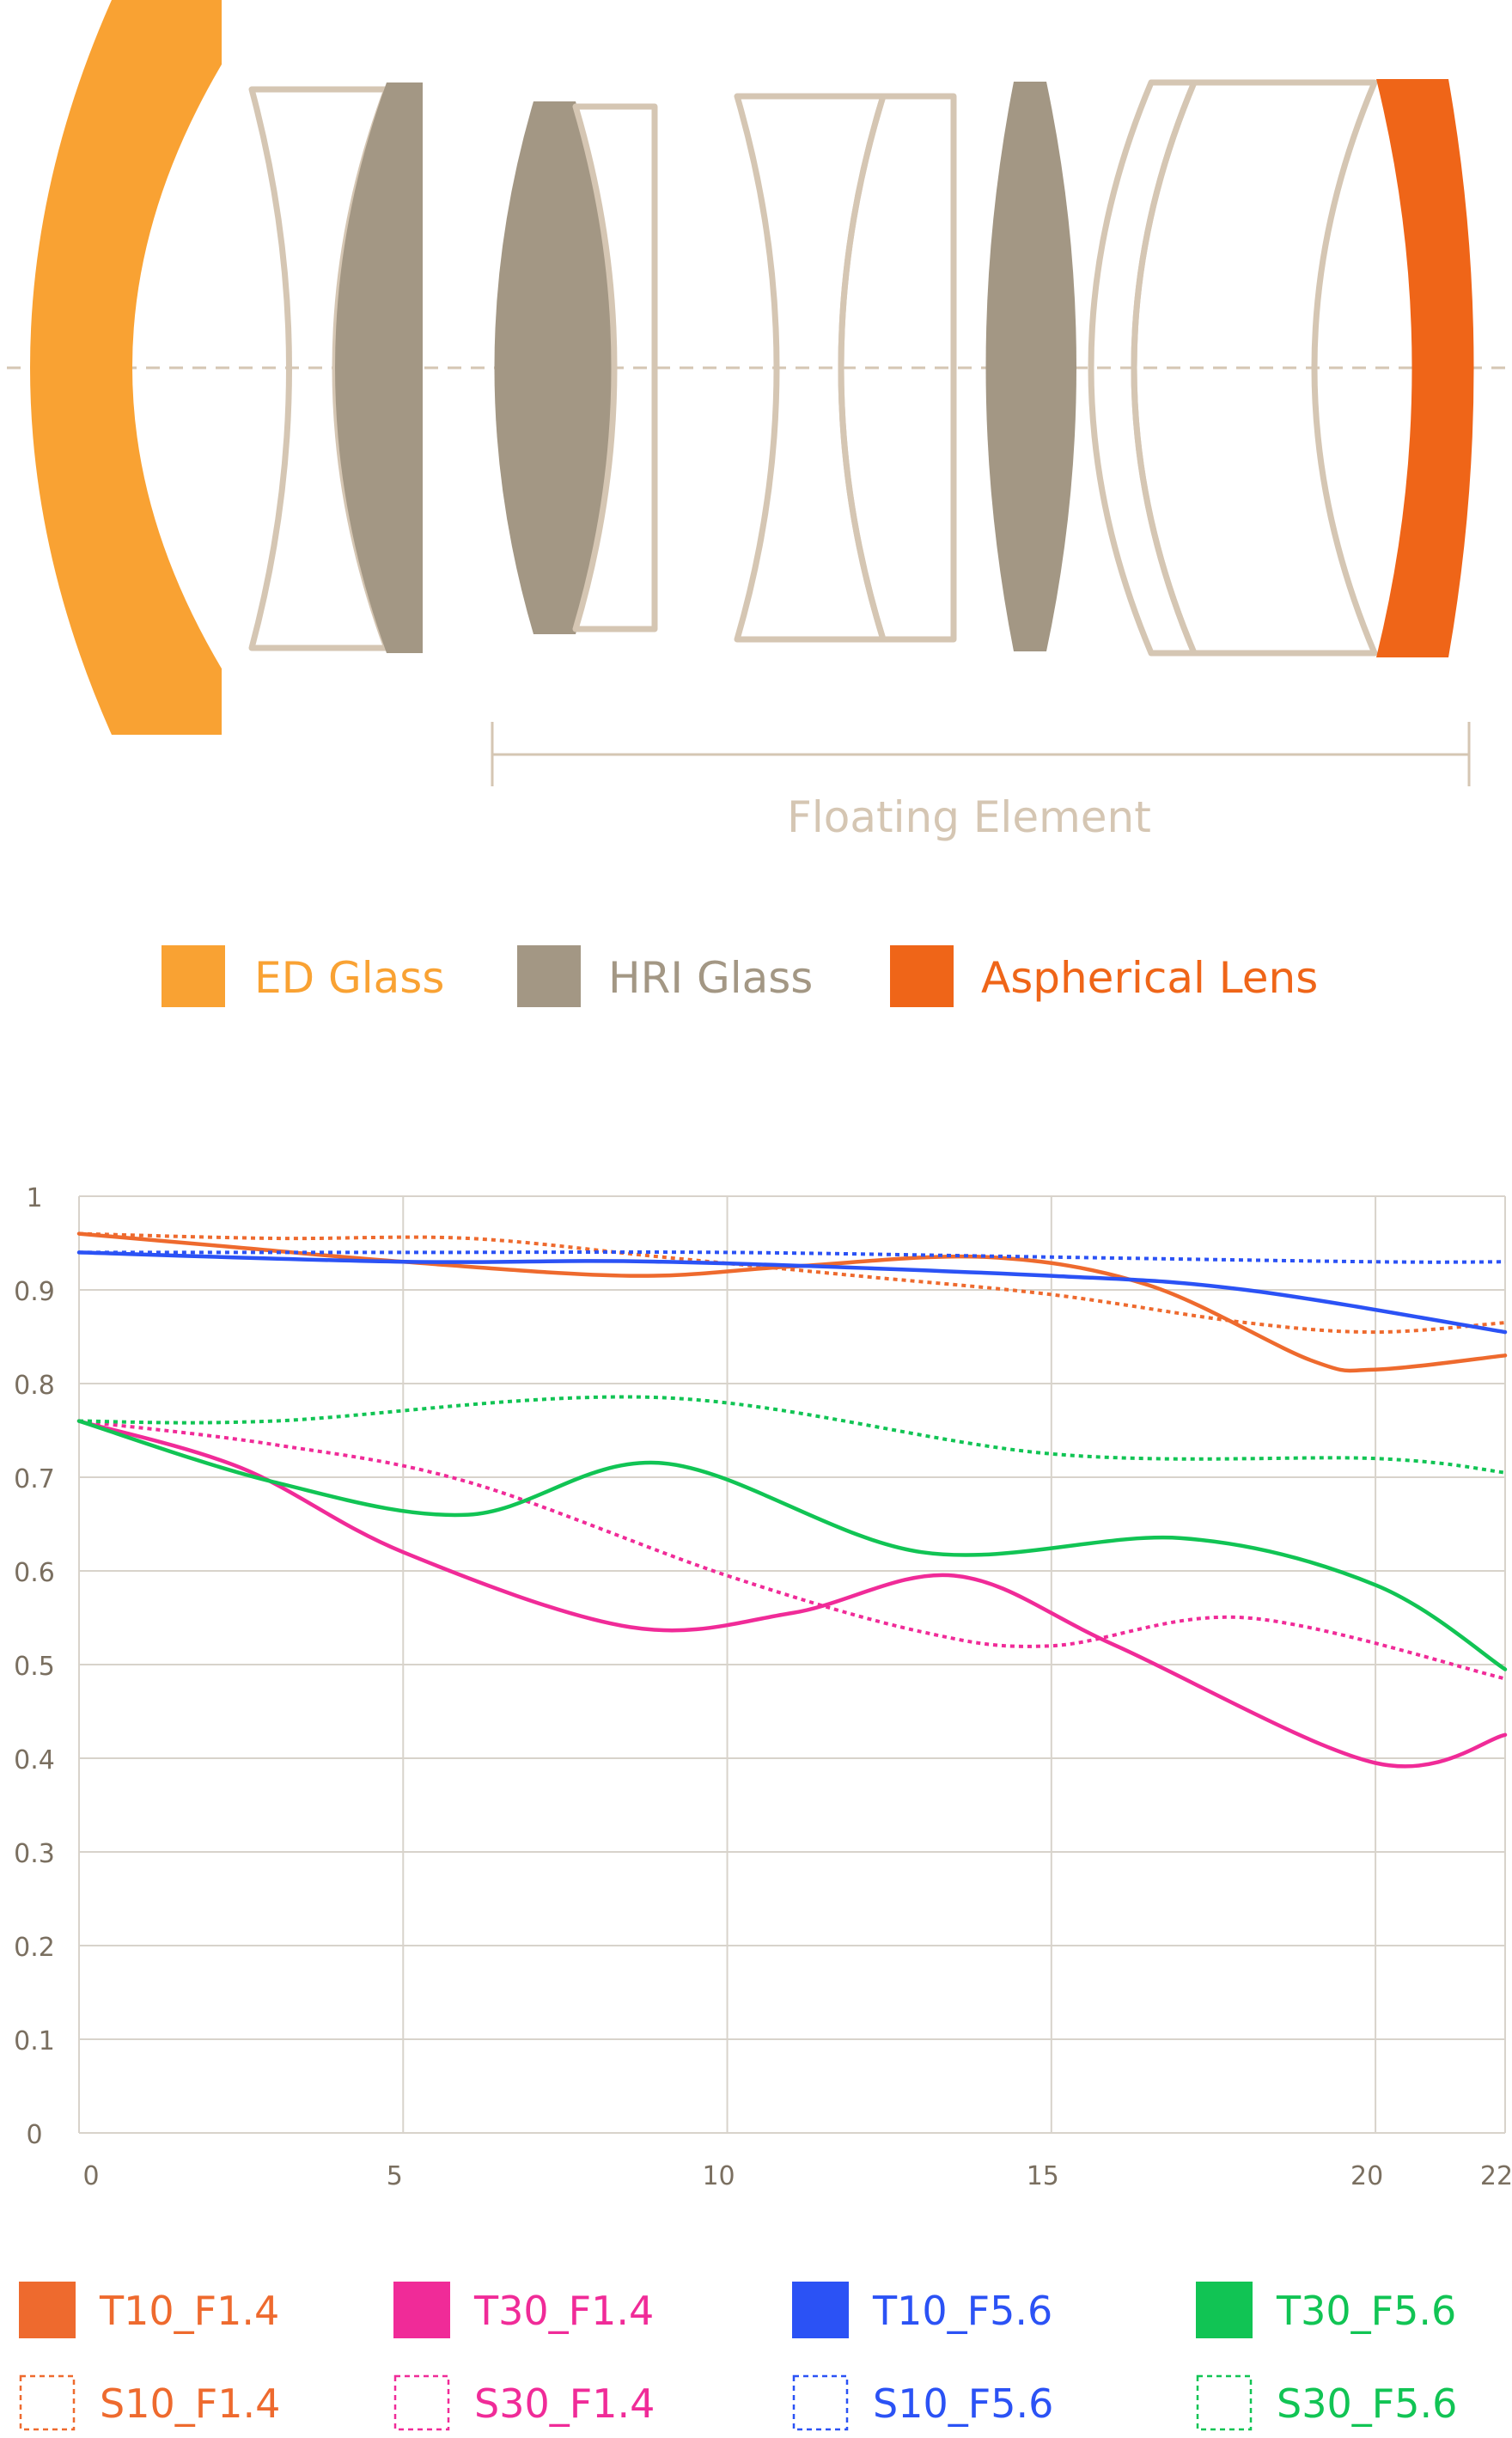 This screenshot has height=2438, width=1512. I want to click on legend-swatch-ed-glass, so click(193, 976).